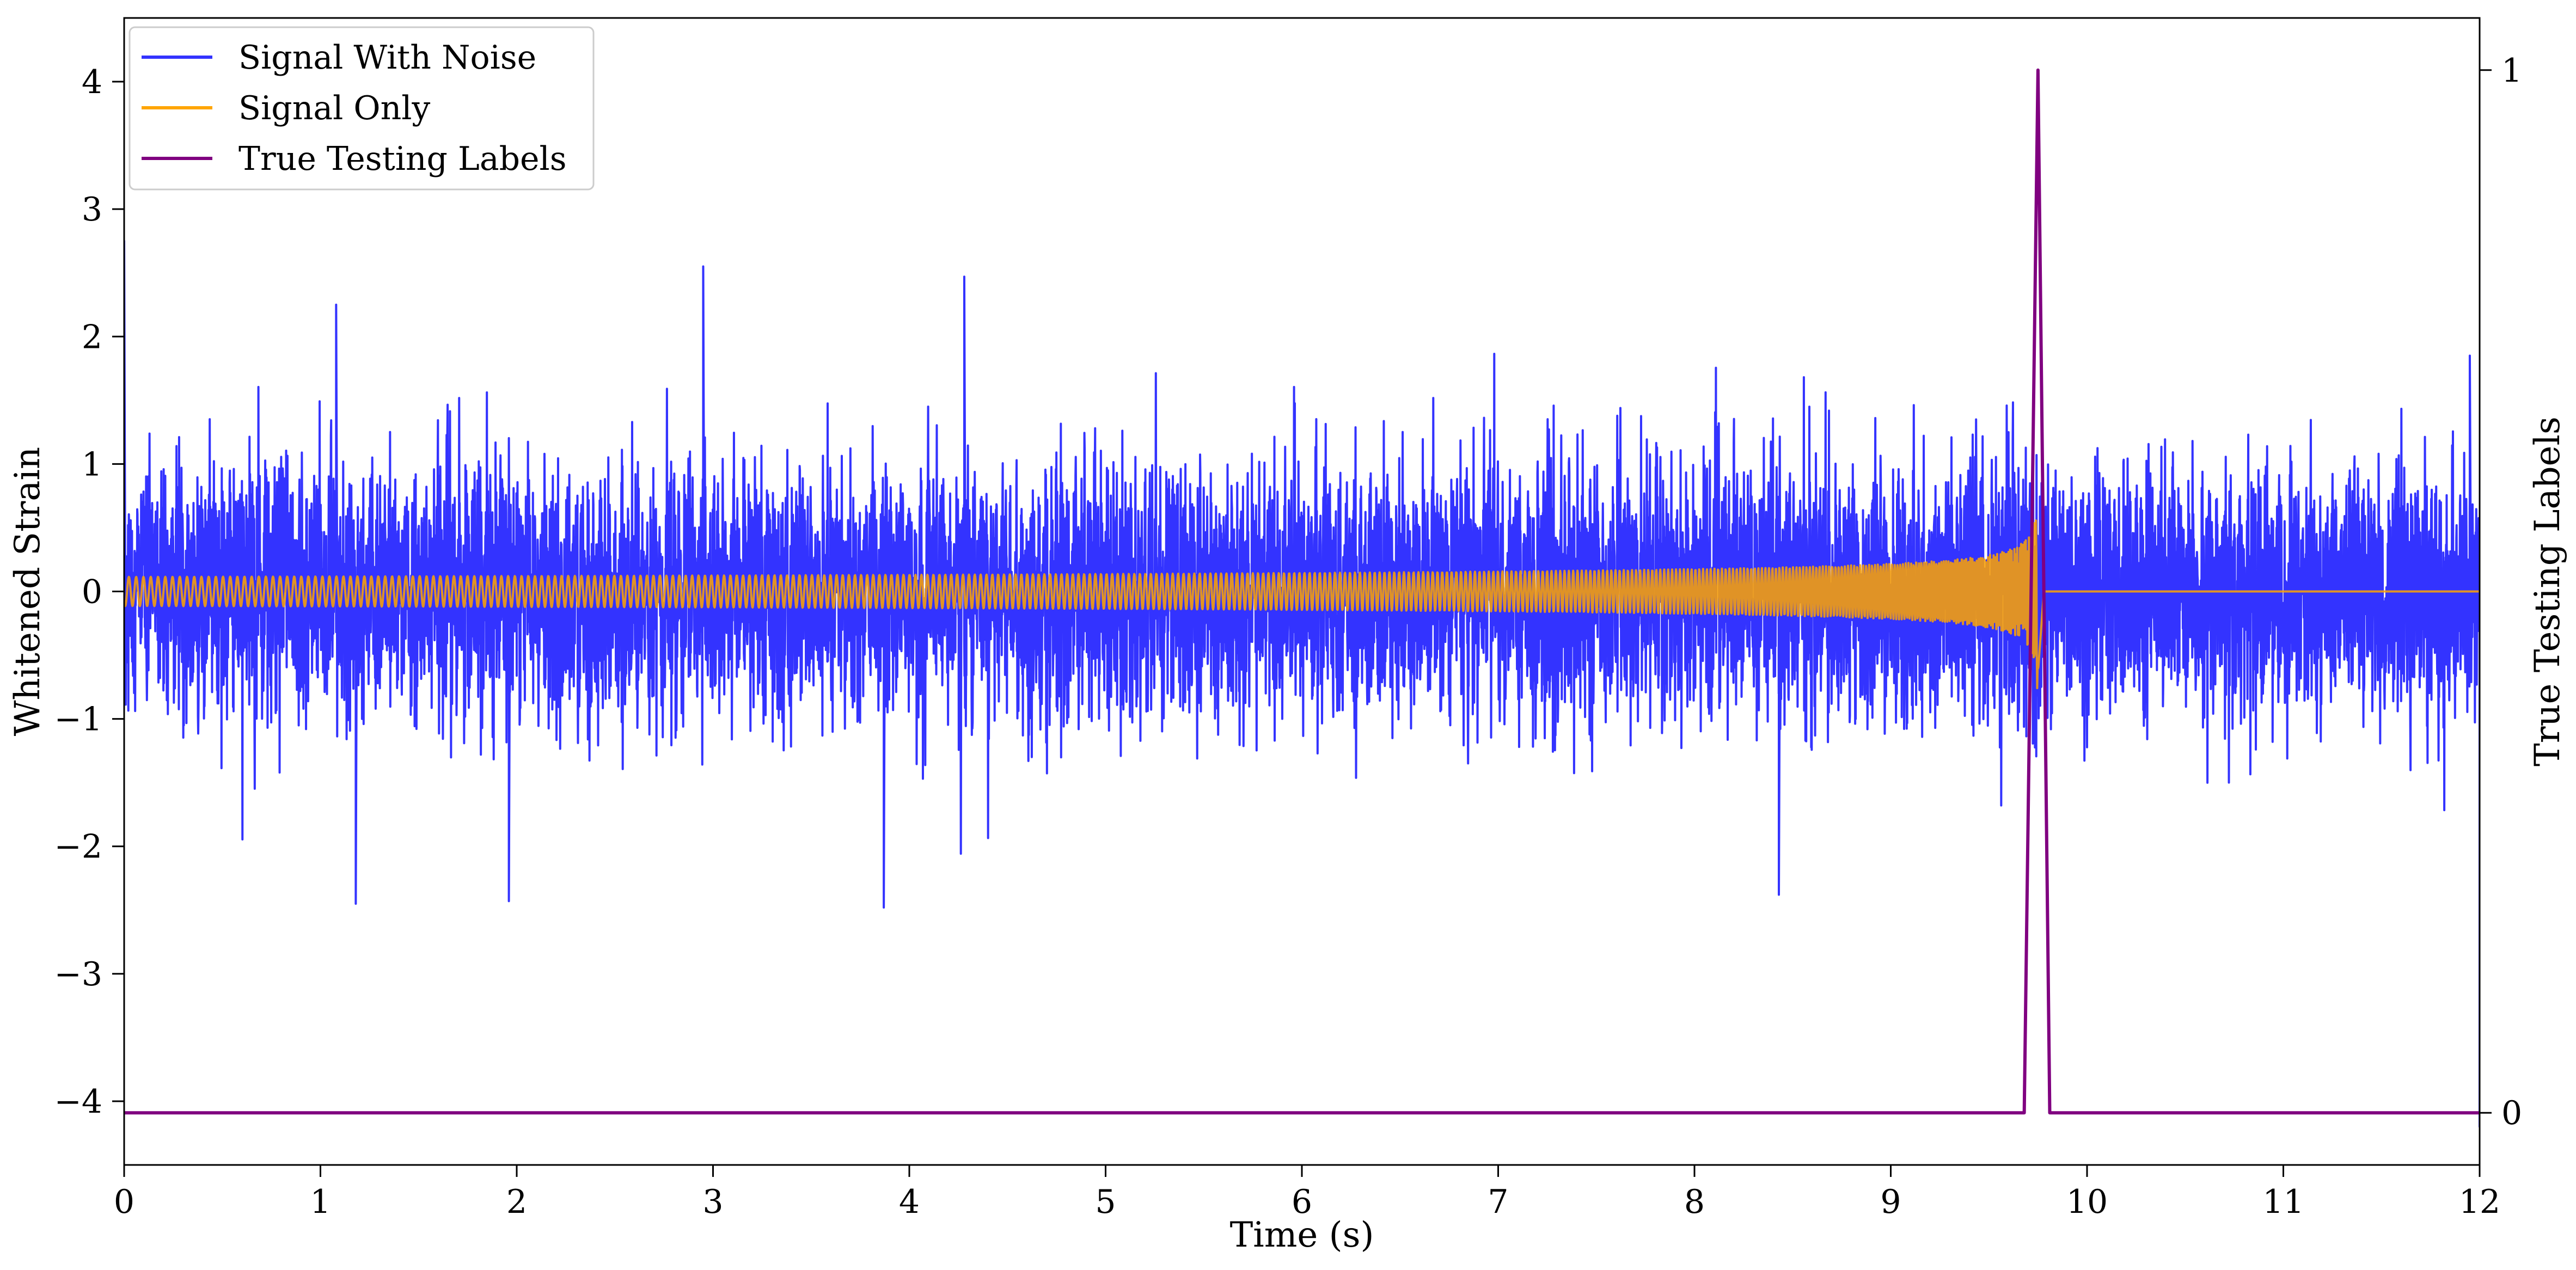 The image size is (2576, 1270). I want to click on legend-box, so click(362, 108).